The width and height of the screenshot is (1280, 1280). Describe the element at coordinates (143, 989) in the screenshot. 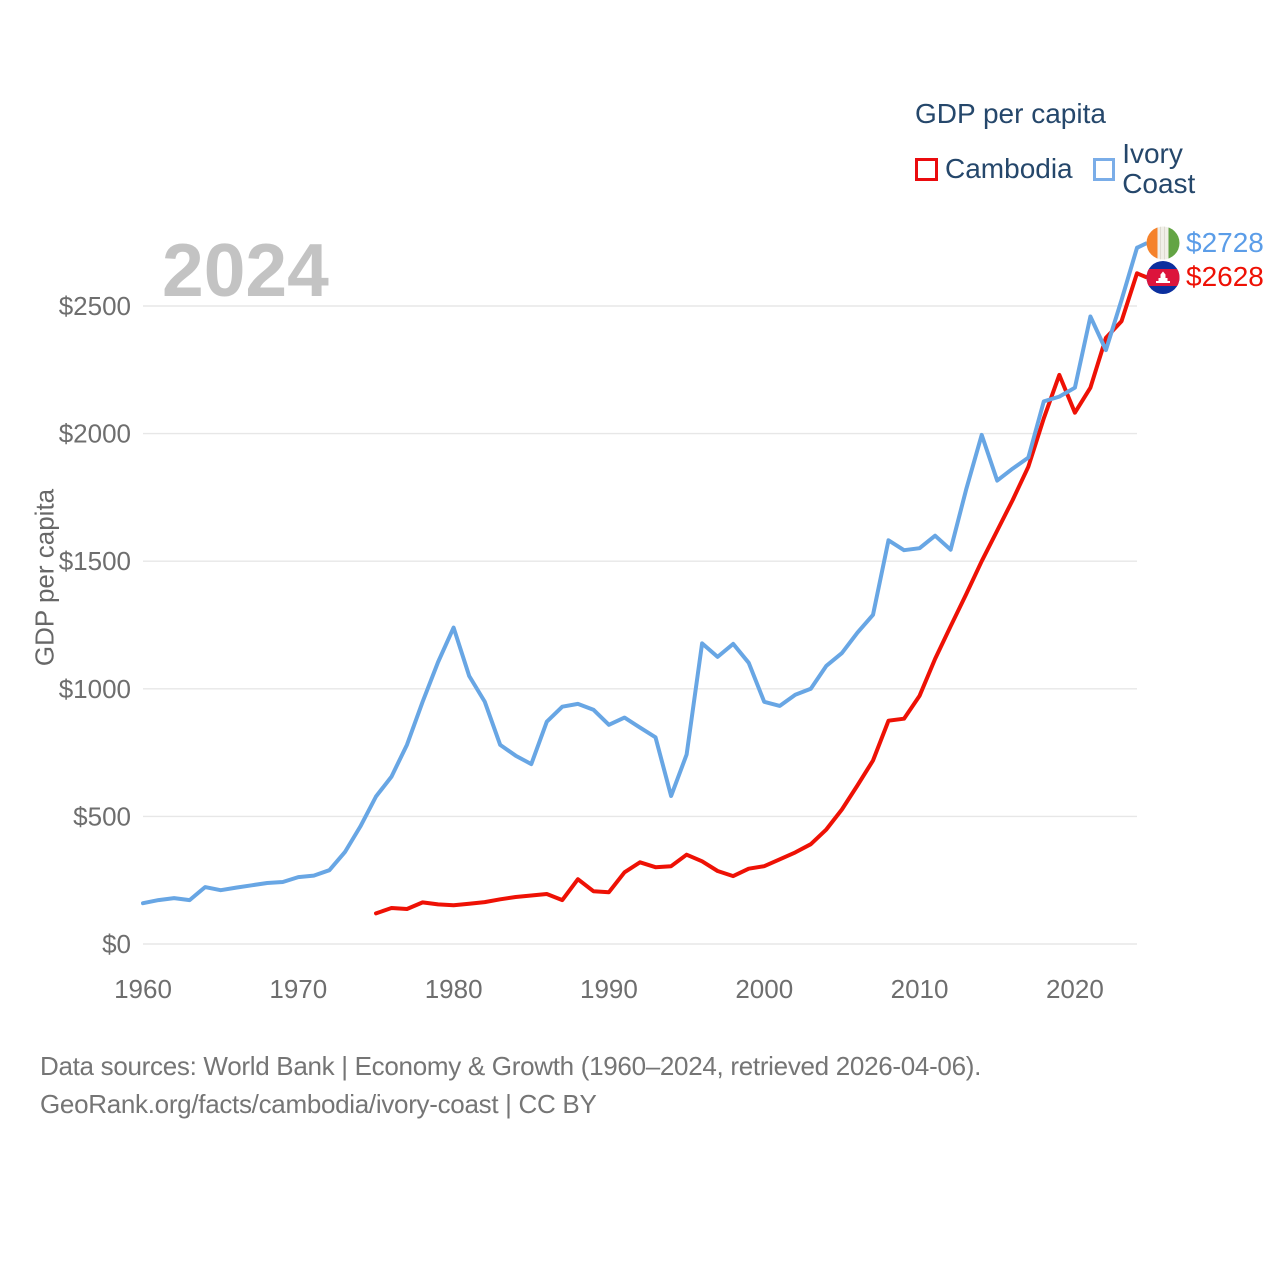

I see `x-tick-label: 1960` at that location.